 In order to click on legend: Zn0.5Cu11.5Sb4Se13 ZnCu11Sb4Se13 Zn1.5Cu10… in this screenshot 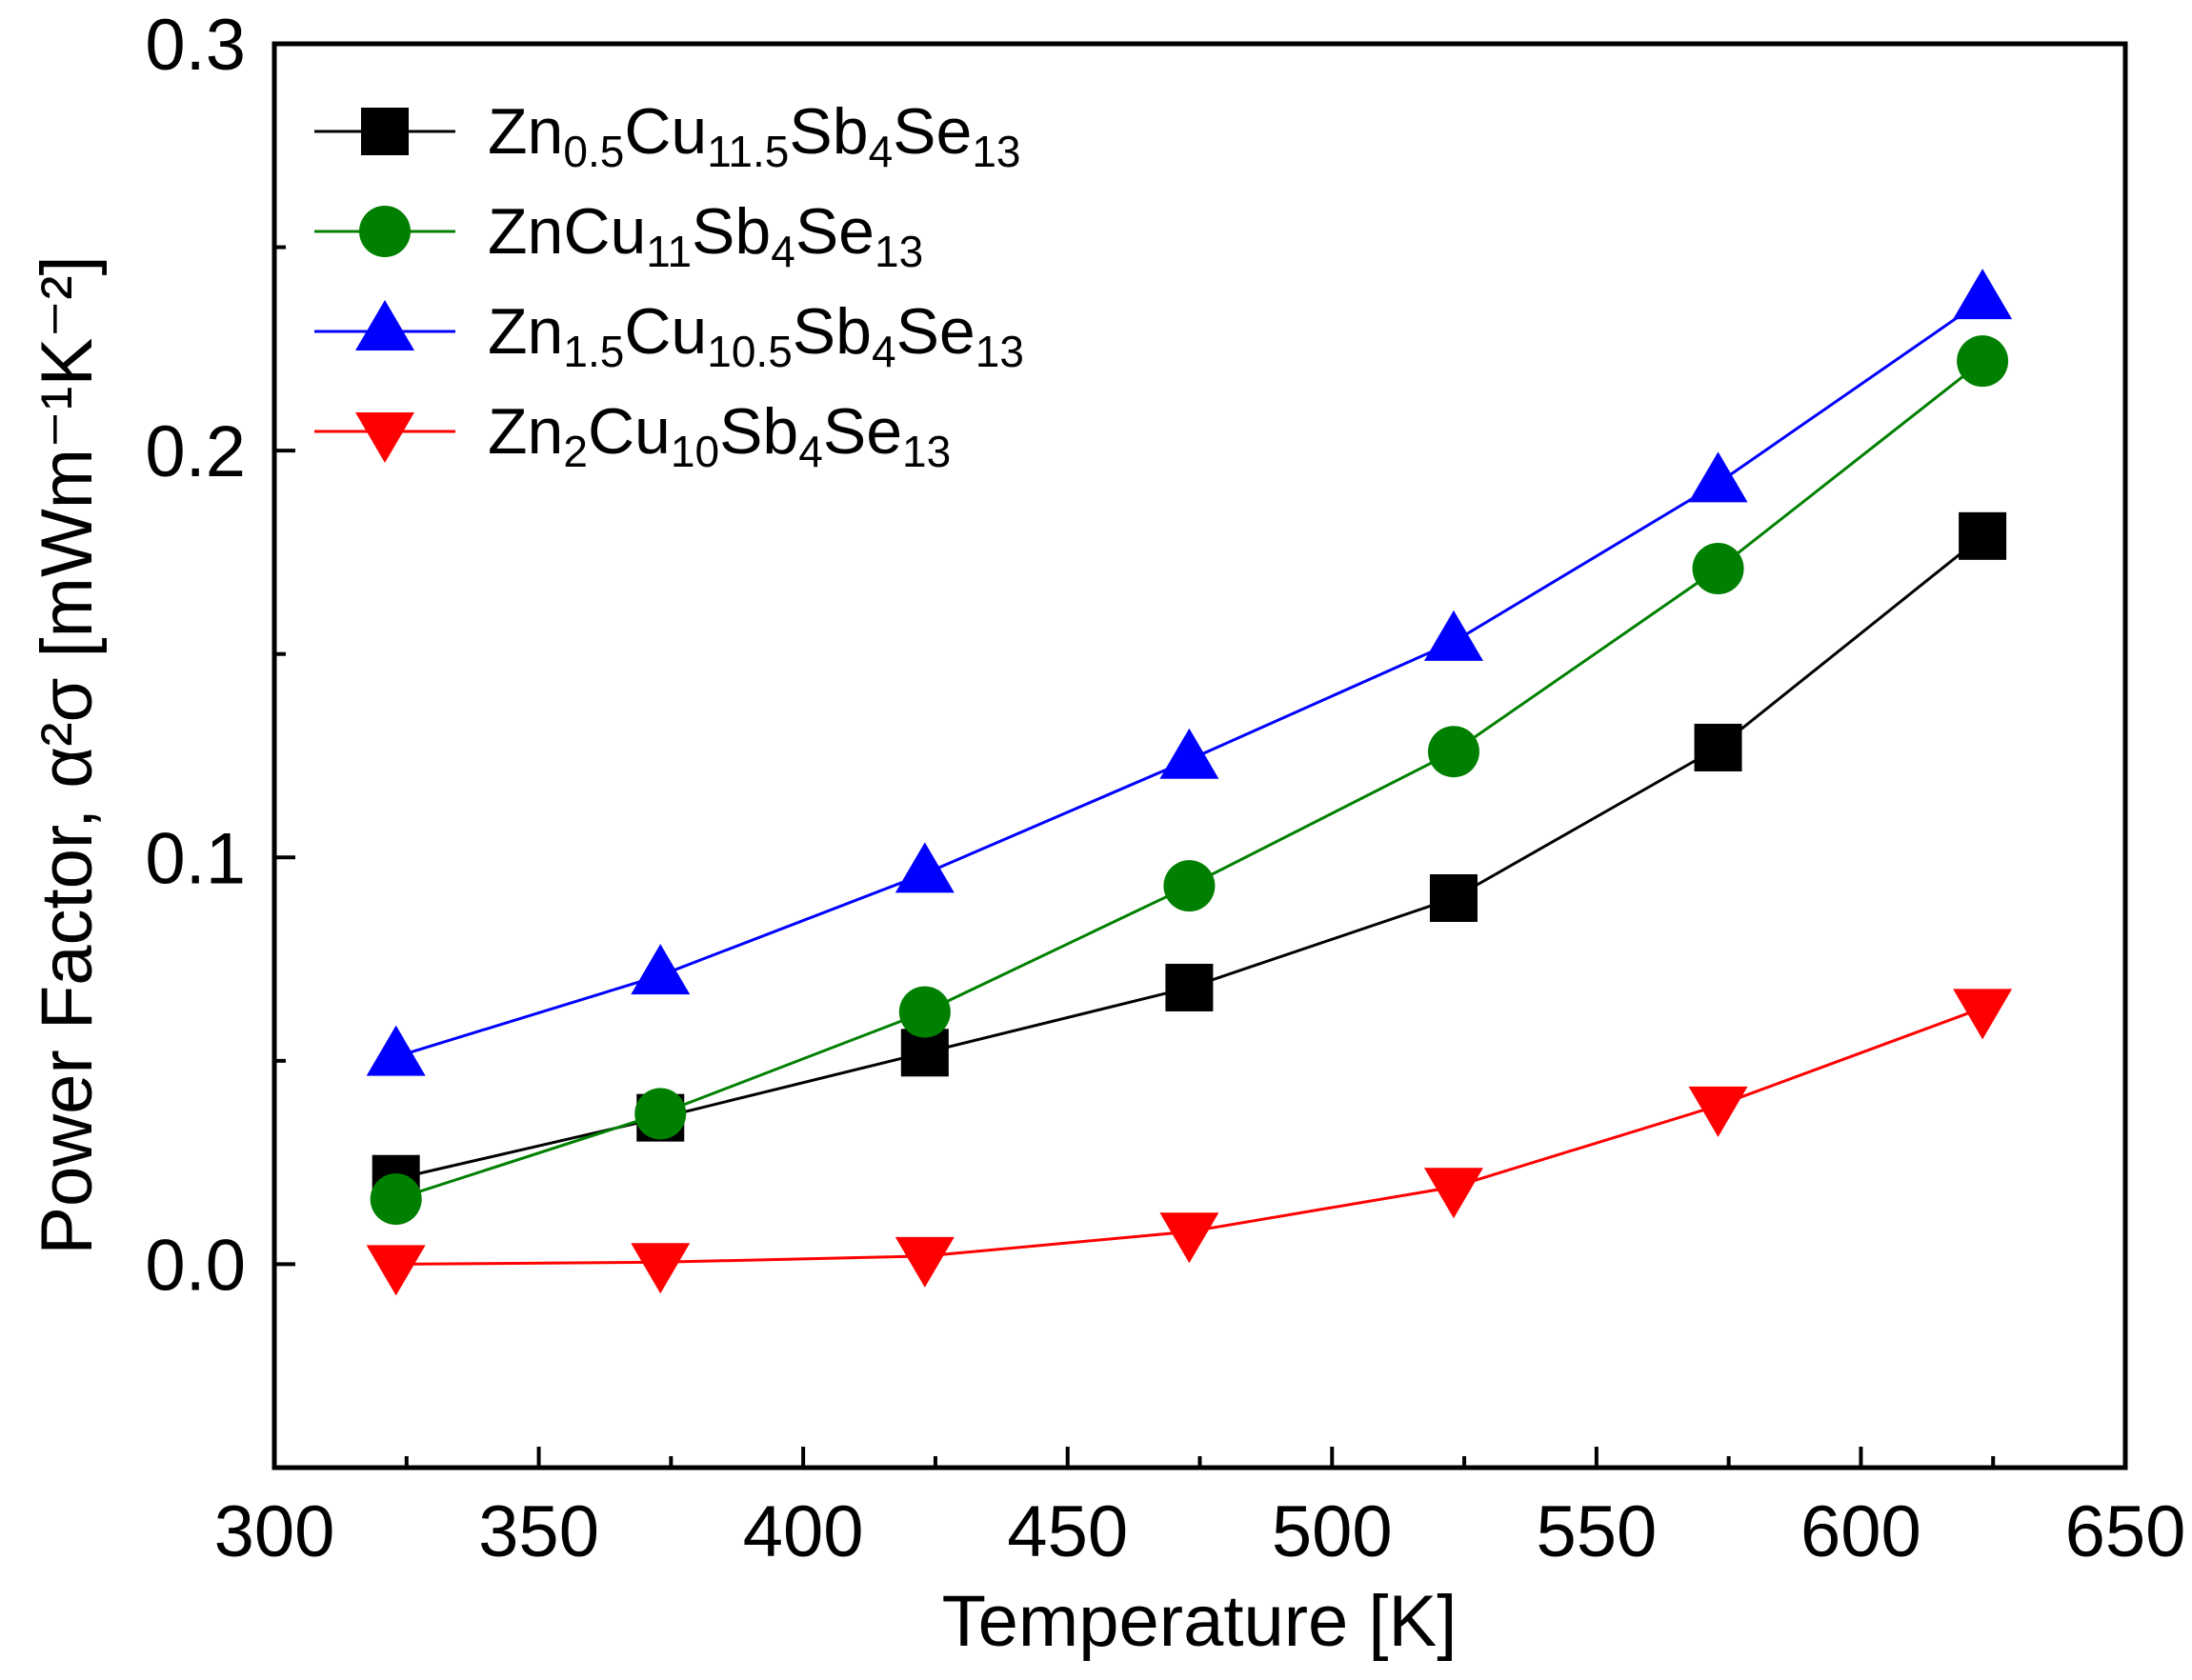, I will do `click(669, 285)`.